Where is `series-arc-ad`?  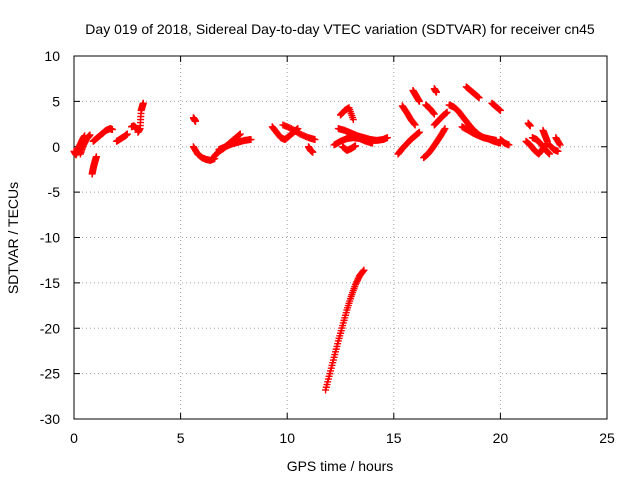 series-arc-ad is located at coordinates (496, 106).